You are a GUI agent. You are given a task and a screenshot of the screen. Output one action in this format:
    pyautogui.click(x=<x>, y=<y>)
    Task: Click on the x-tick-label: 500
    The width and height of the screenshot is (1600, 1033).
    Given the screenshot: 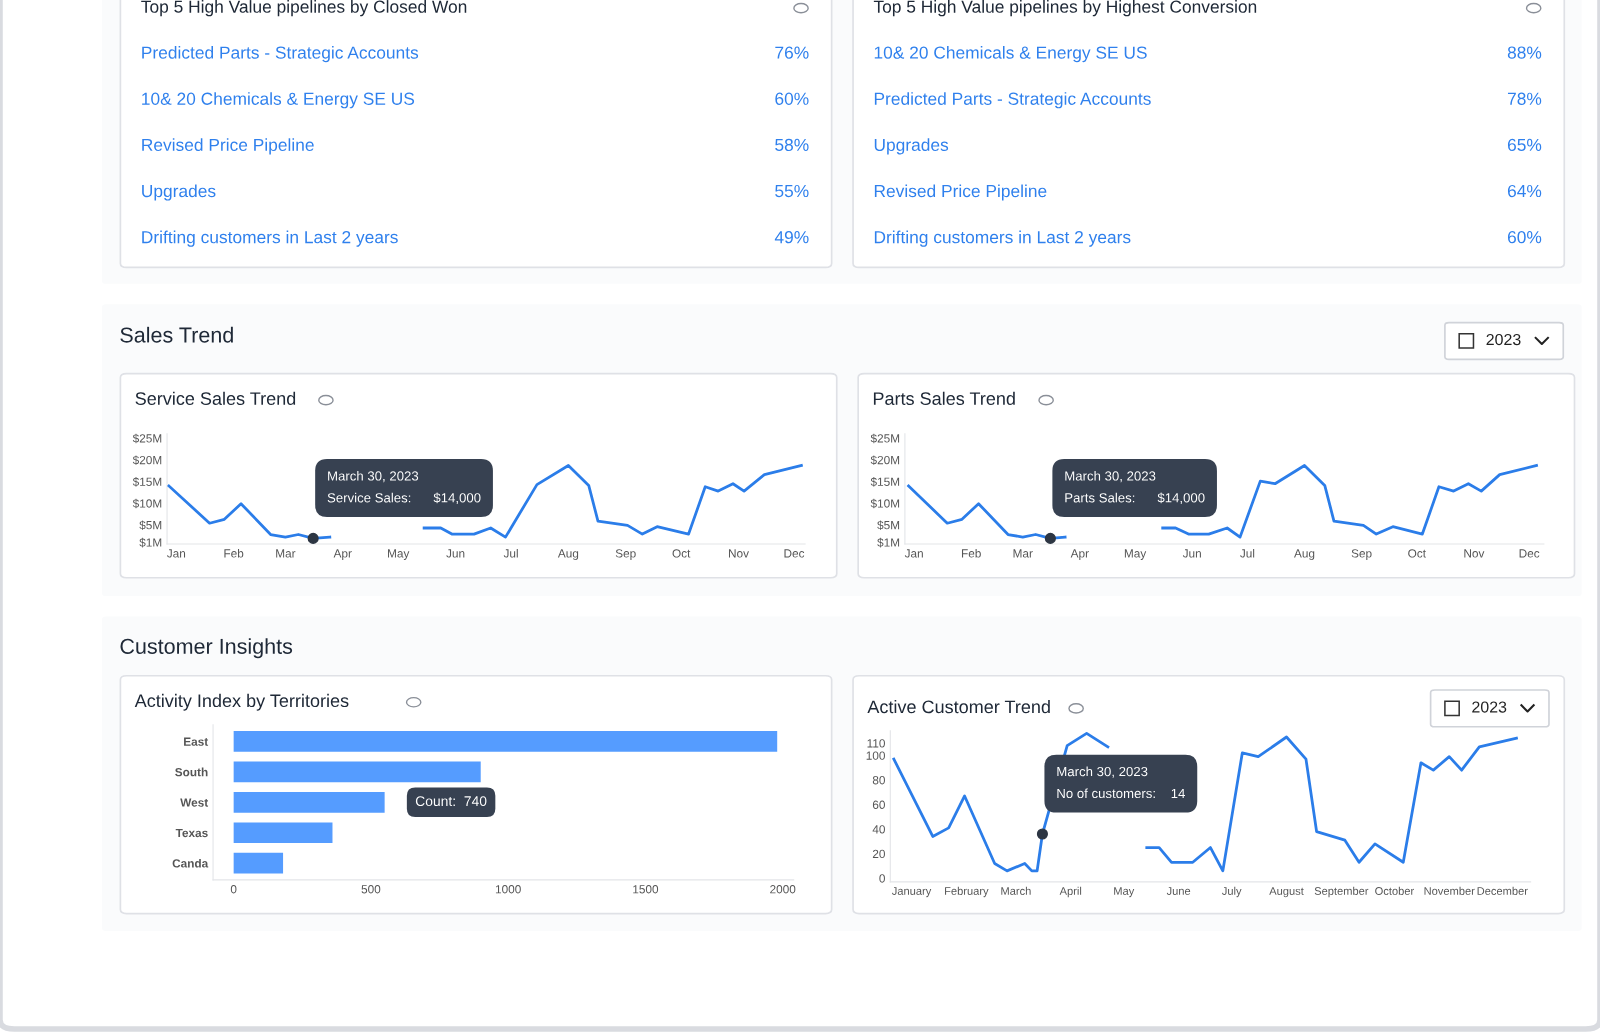 What is the action you would take?
    pyautogui.click(x=371, y=889)
    